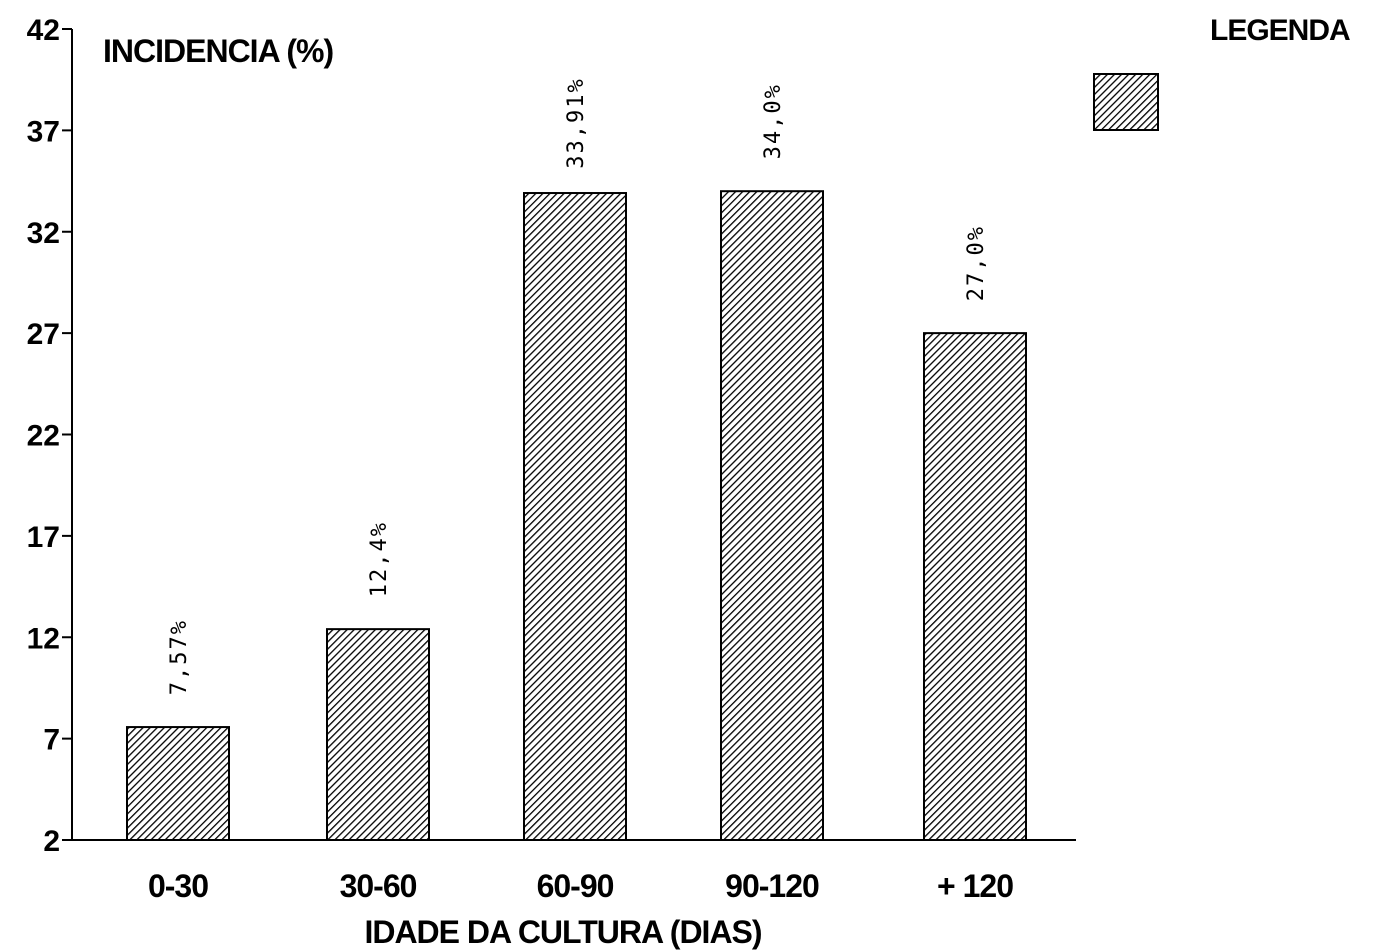  Describe the element at coordinates (1280, 30) in the screenshot. I see `legend-title: LEGENDA` at that location.